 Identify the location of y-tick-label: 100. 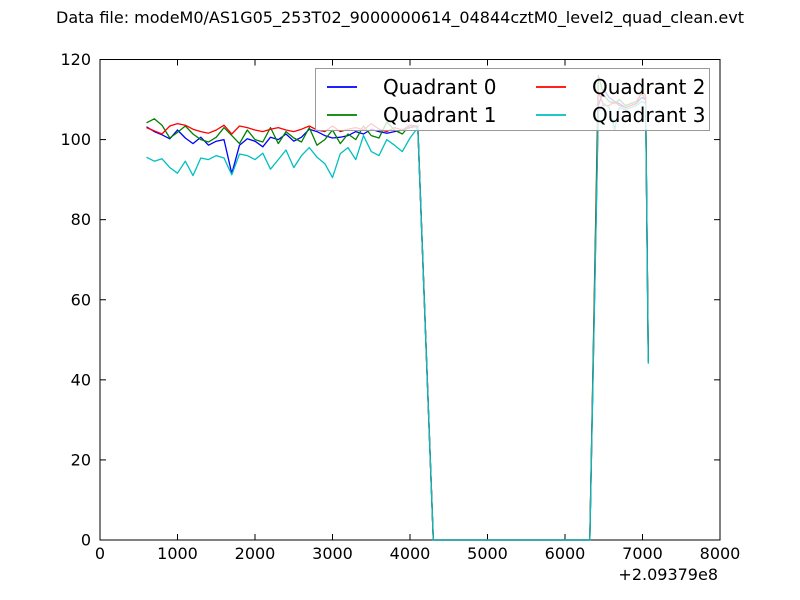
(75, 139).